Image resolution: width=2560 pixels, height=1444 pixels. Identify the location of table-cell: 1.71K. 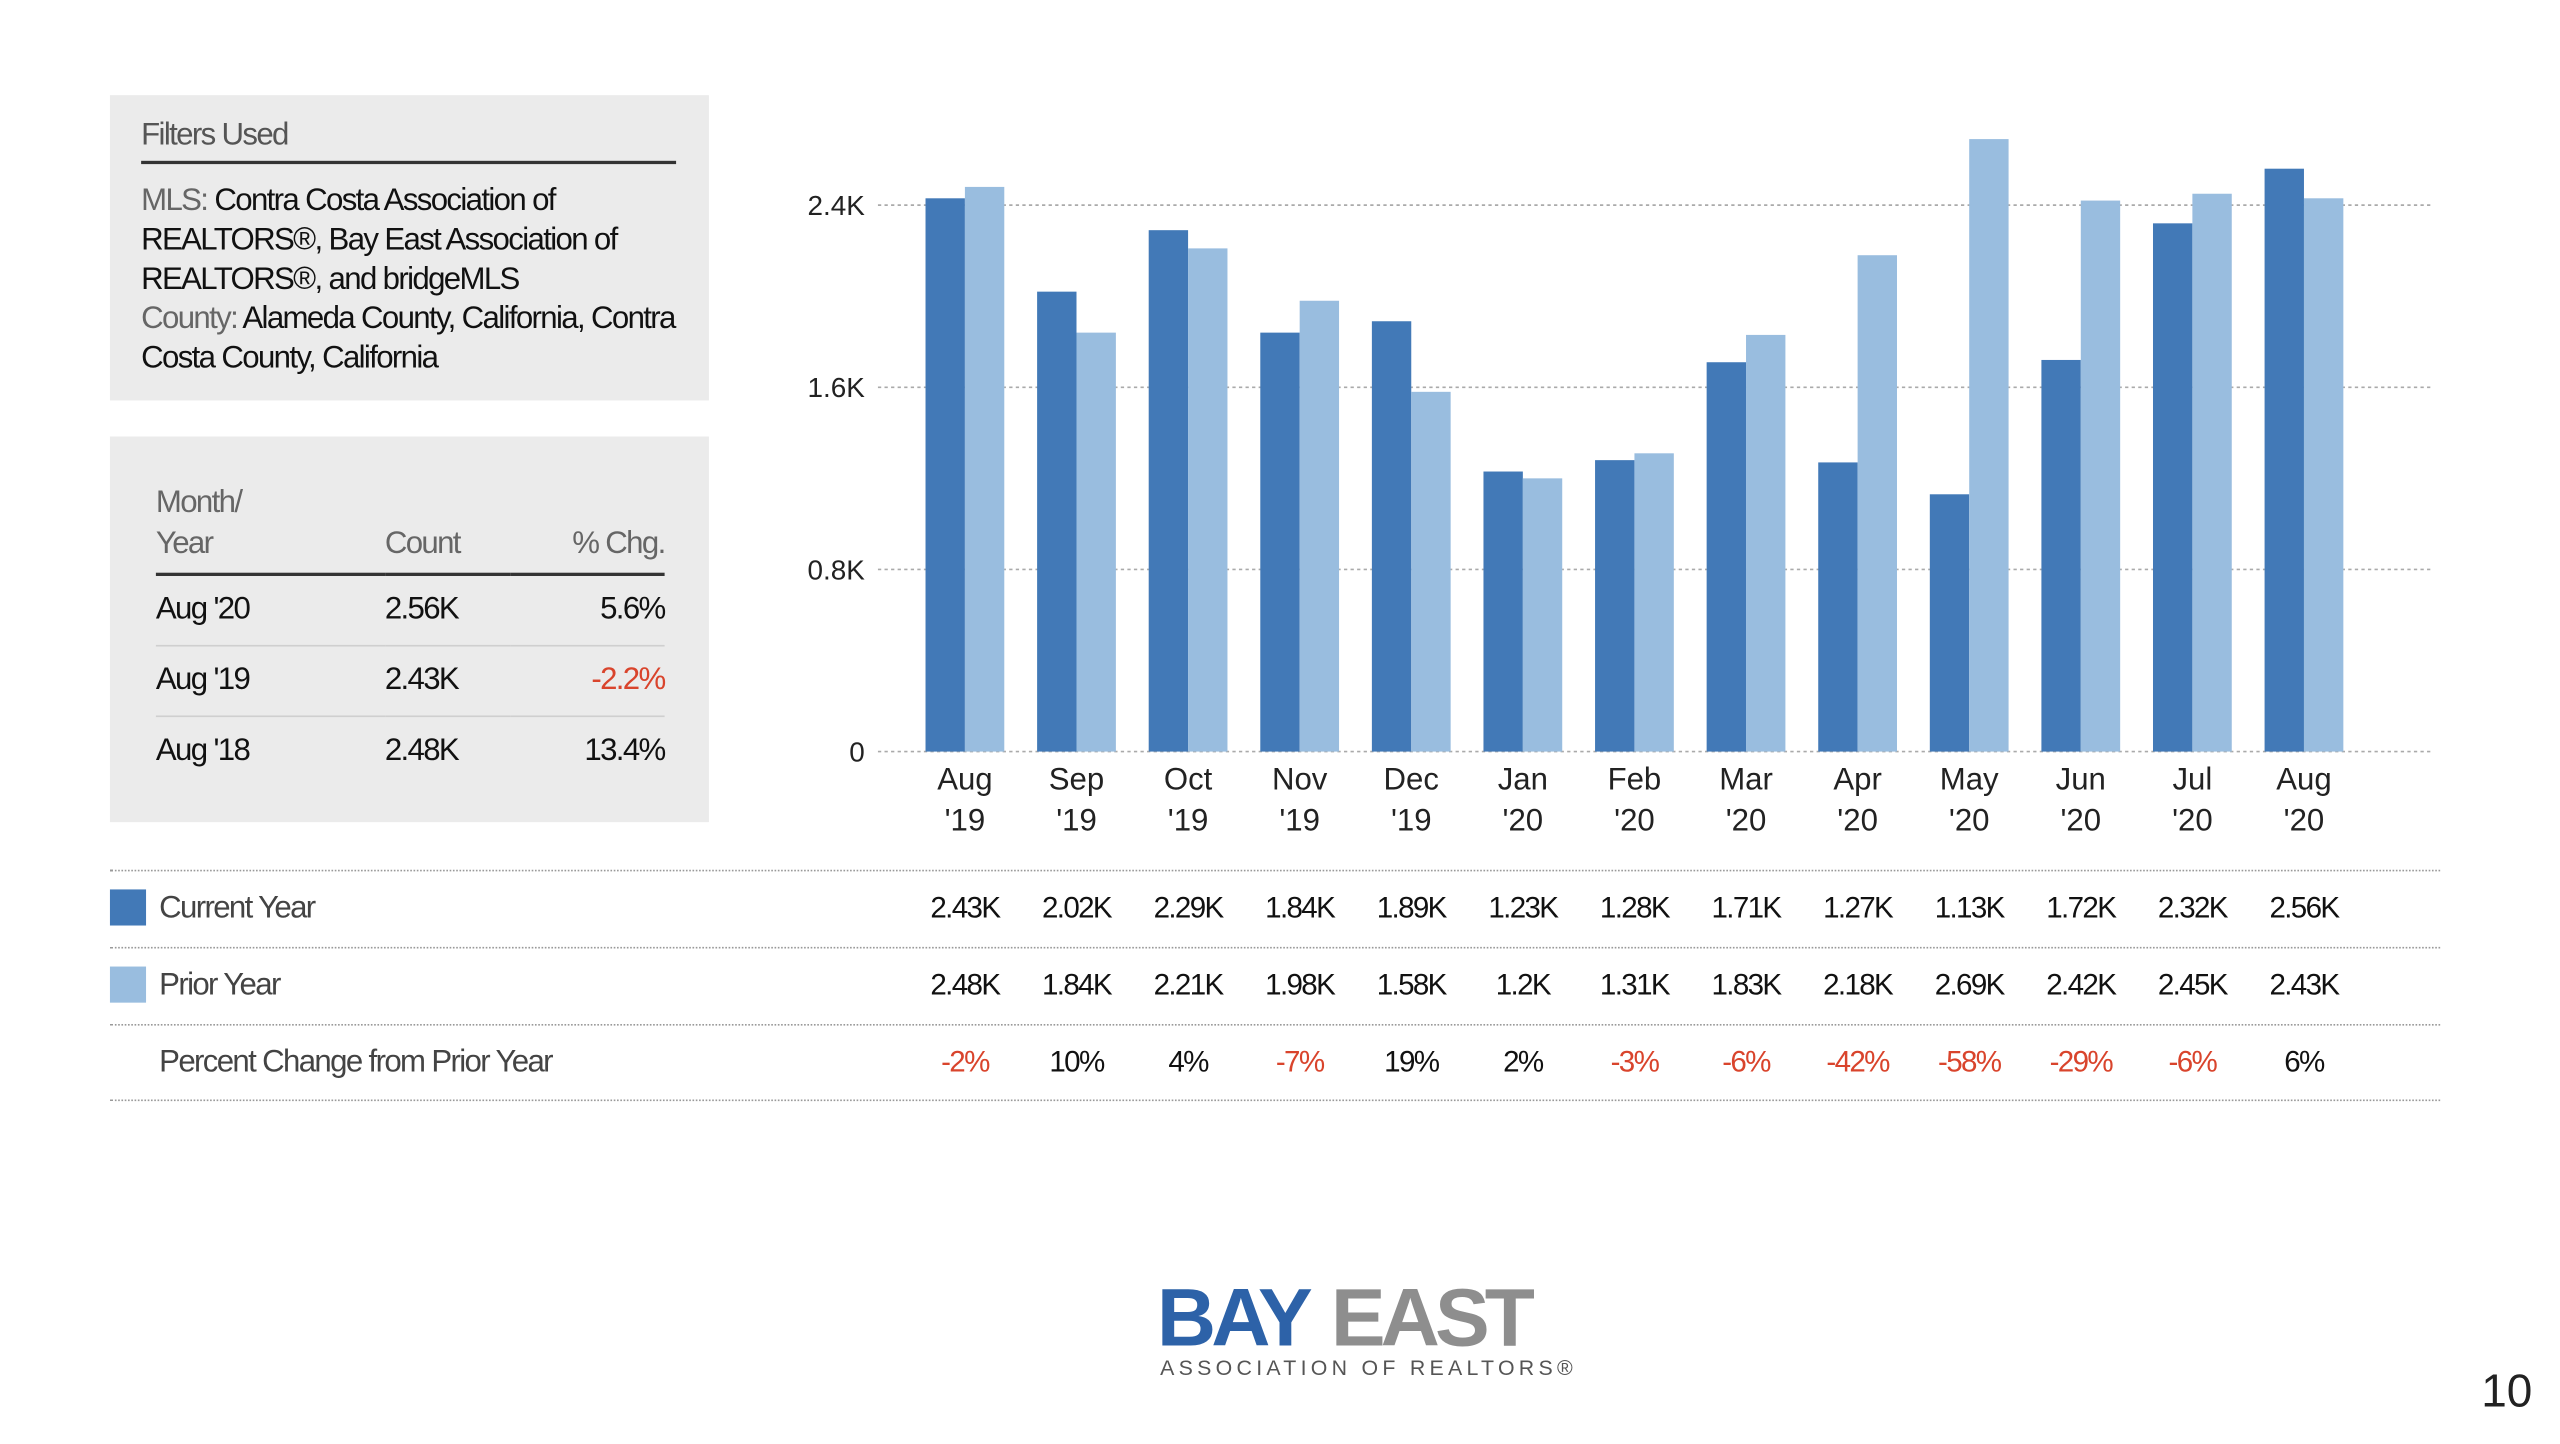
(1747, 907).